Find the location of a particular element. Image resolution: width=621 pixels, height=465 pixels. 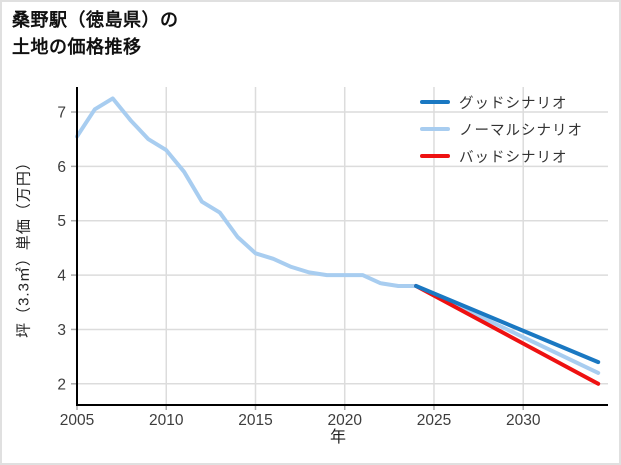

chart-title: 桑野駅（徳島県）の 土地の価格推移 is located at coordinates (95, 33).